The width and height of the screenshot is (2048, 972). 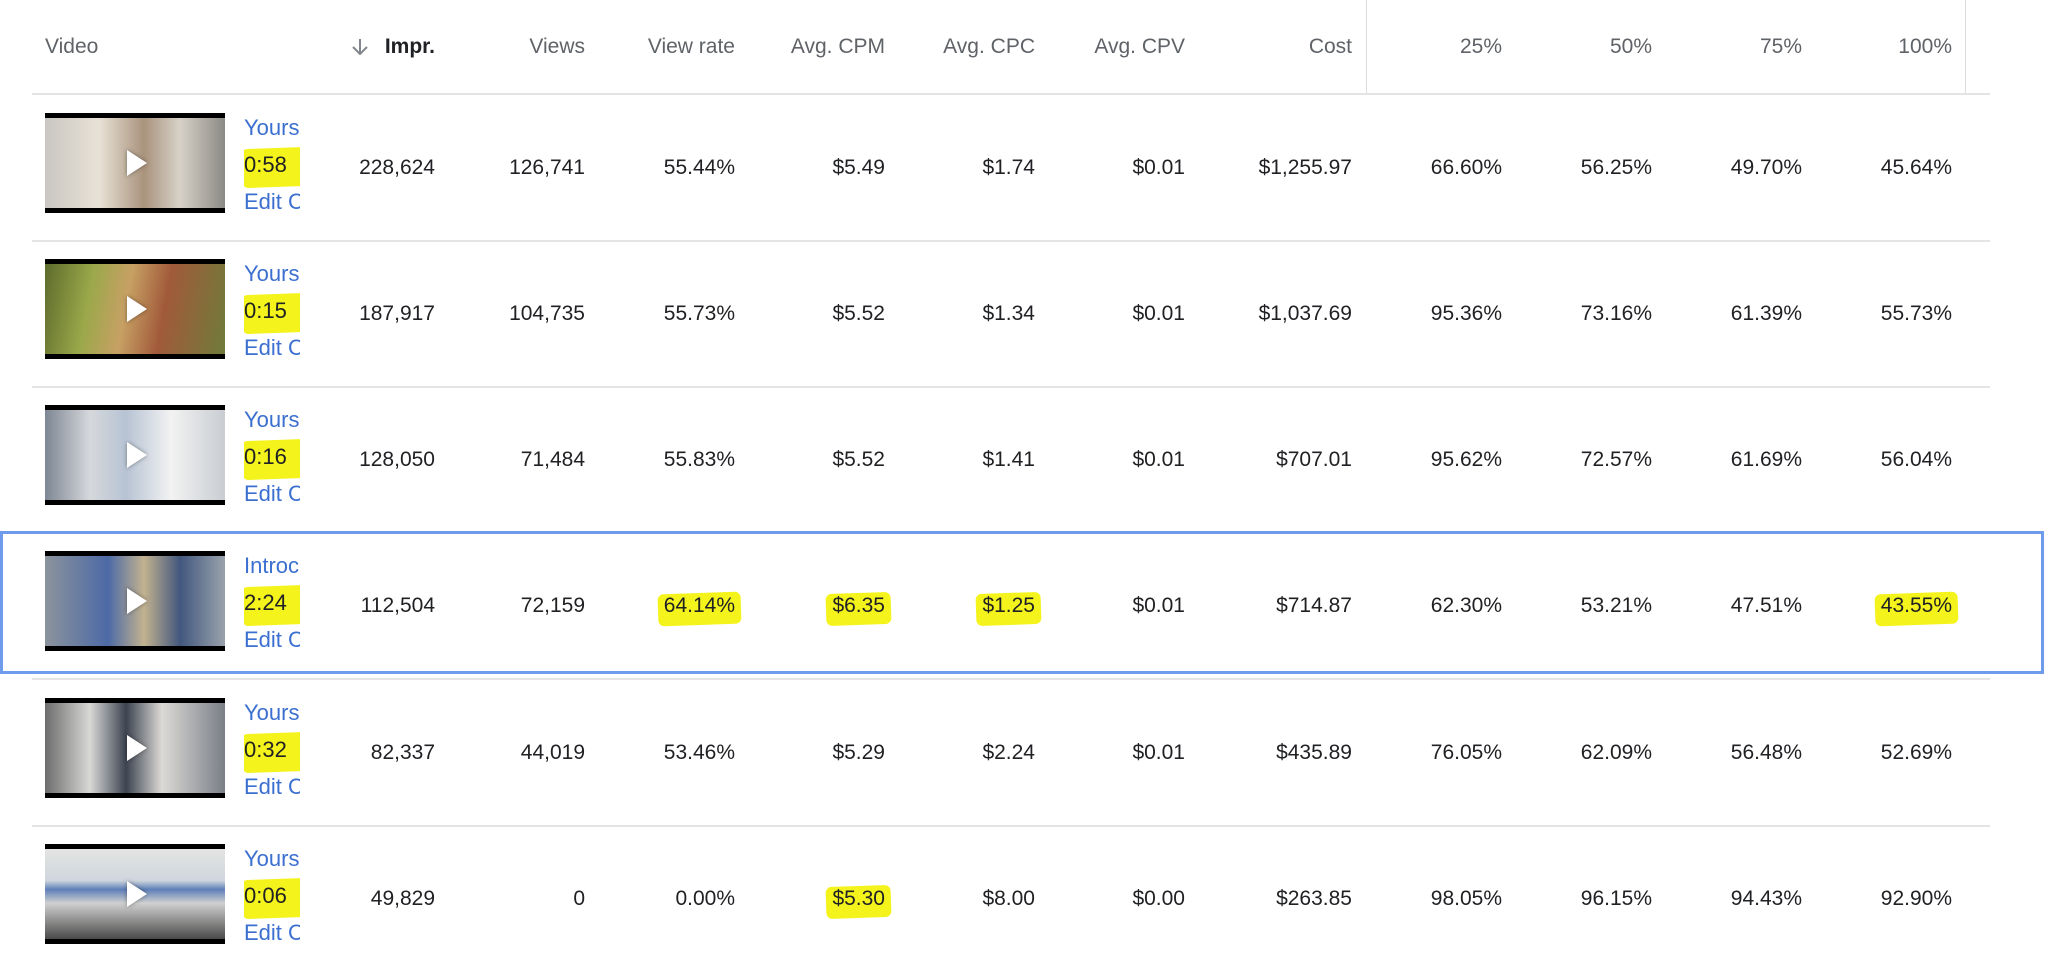 I want to click on cell-value: $1,037.69, so click(x=1305, y=313).